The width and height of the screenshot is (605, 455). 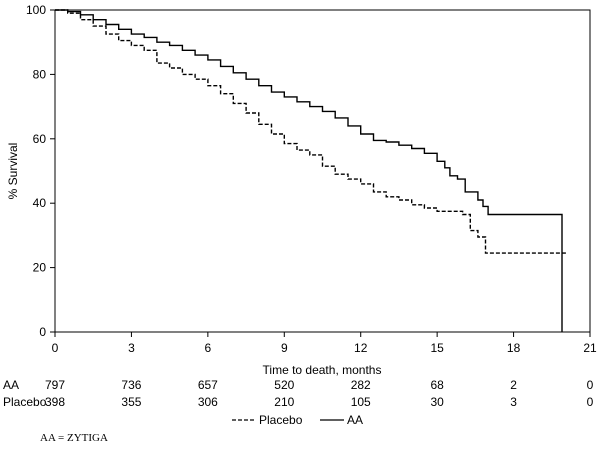 I want to click on y-axis-label: % Survival, so click(x=13, y=171).